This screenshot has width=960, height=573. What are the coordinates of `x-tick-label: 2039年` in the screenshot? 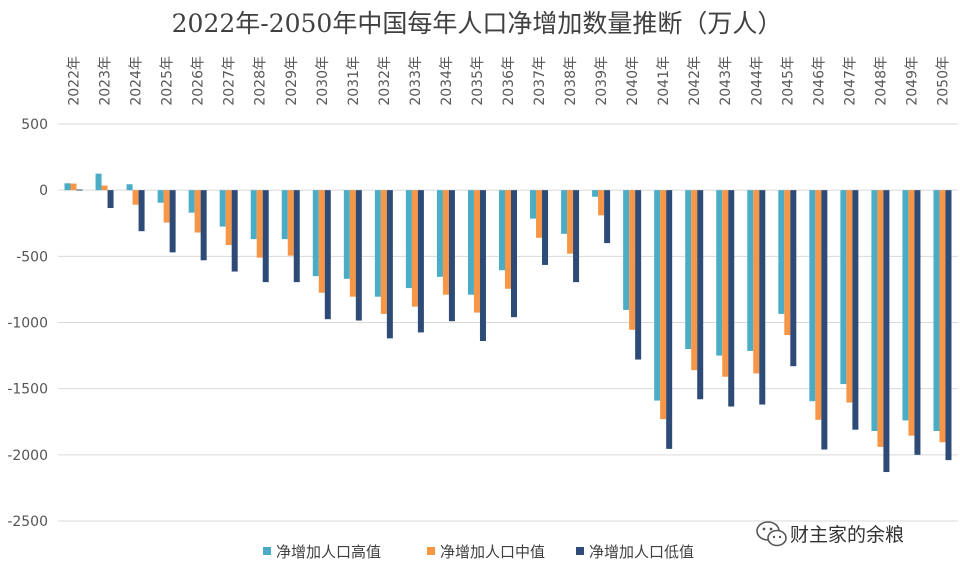 It's located at (602, 81).